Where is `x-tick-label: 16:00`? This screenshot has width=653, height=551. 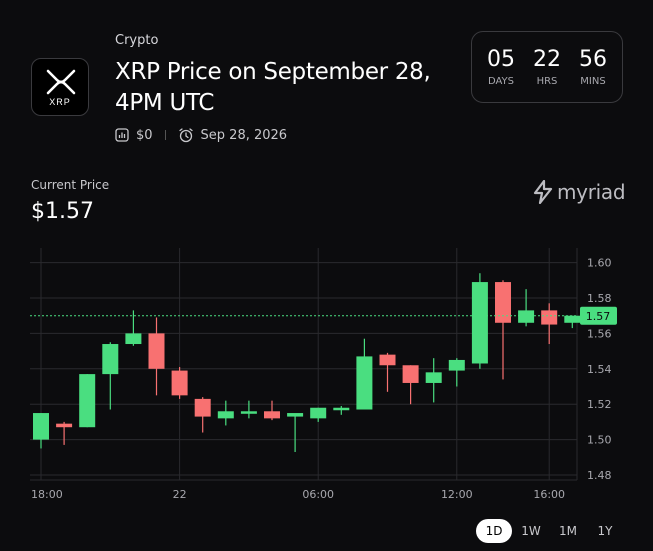 x-tick-label: 16:00 is located at coordinates (549, 494).